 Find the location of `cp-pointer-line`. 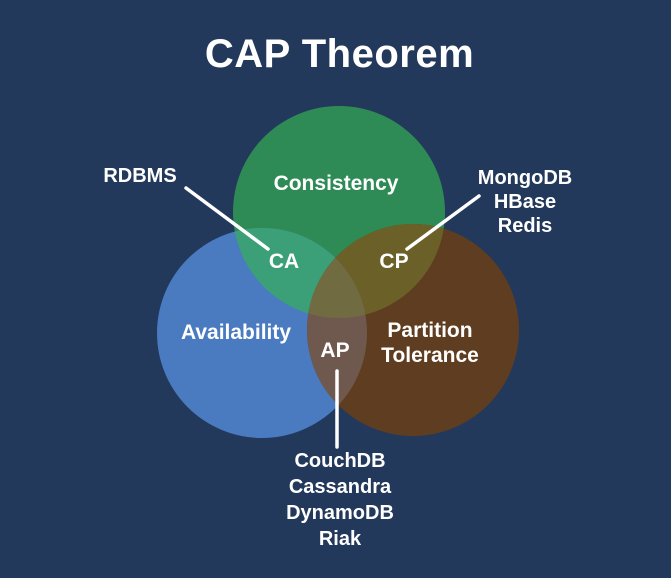

cp-pointer-line is located at coordinates (443, 222).